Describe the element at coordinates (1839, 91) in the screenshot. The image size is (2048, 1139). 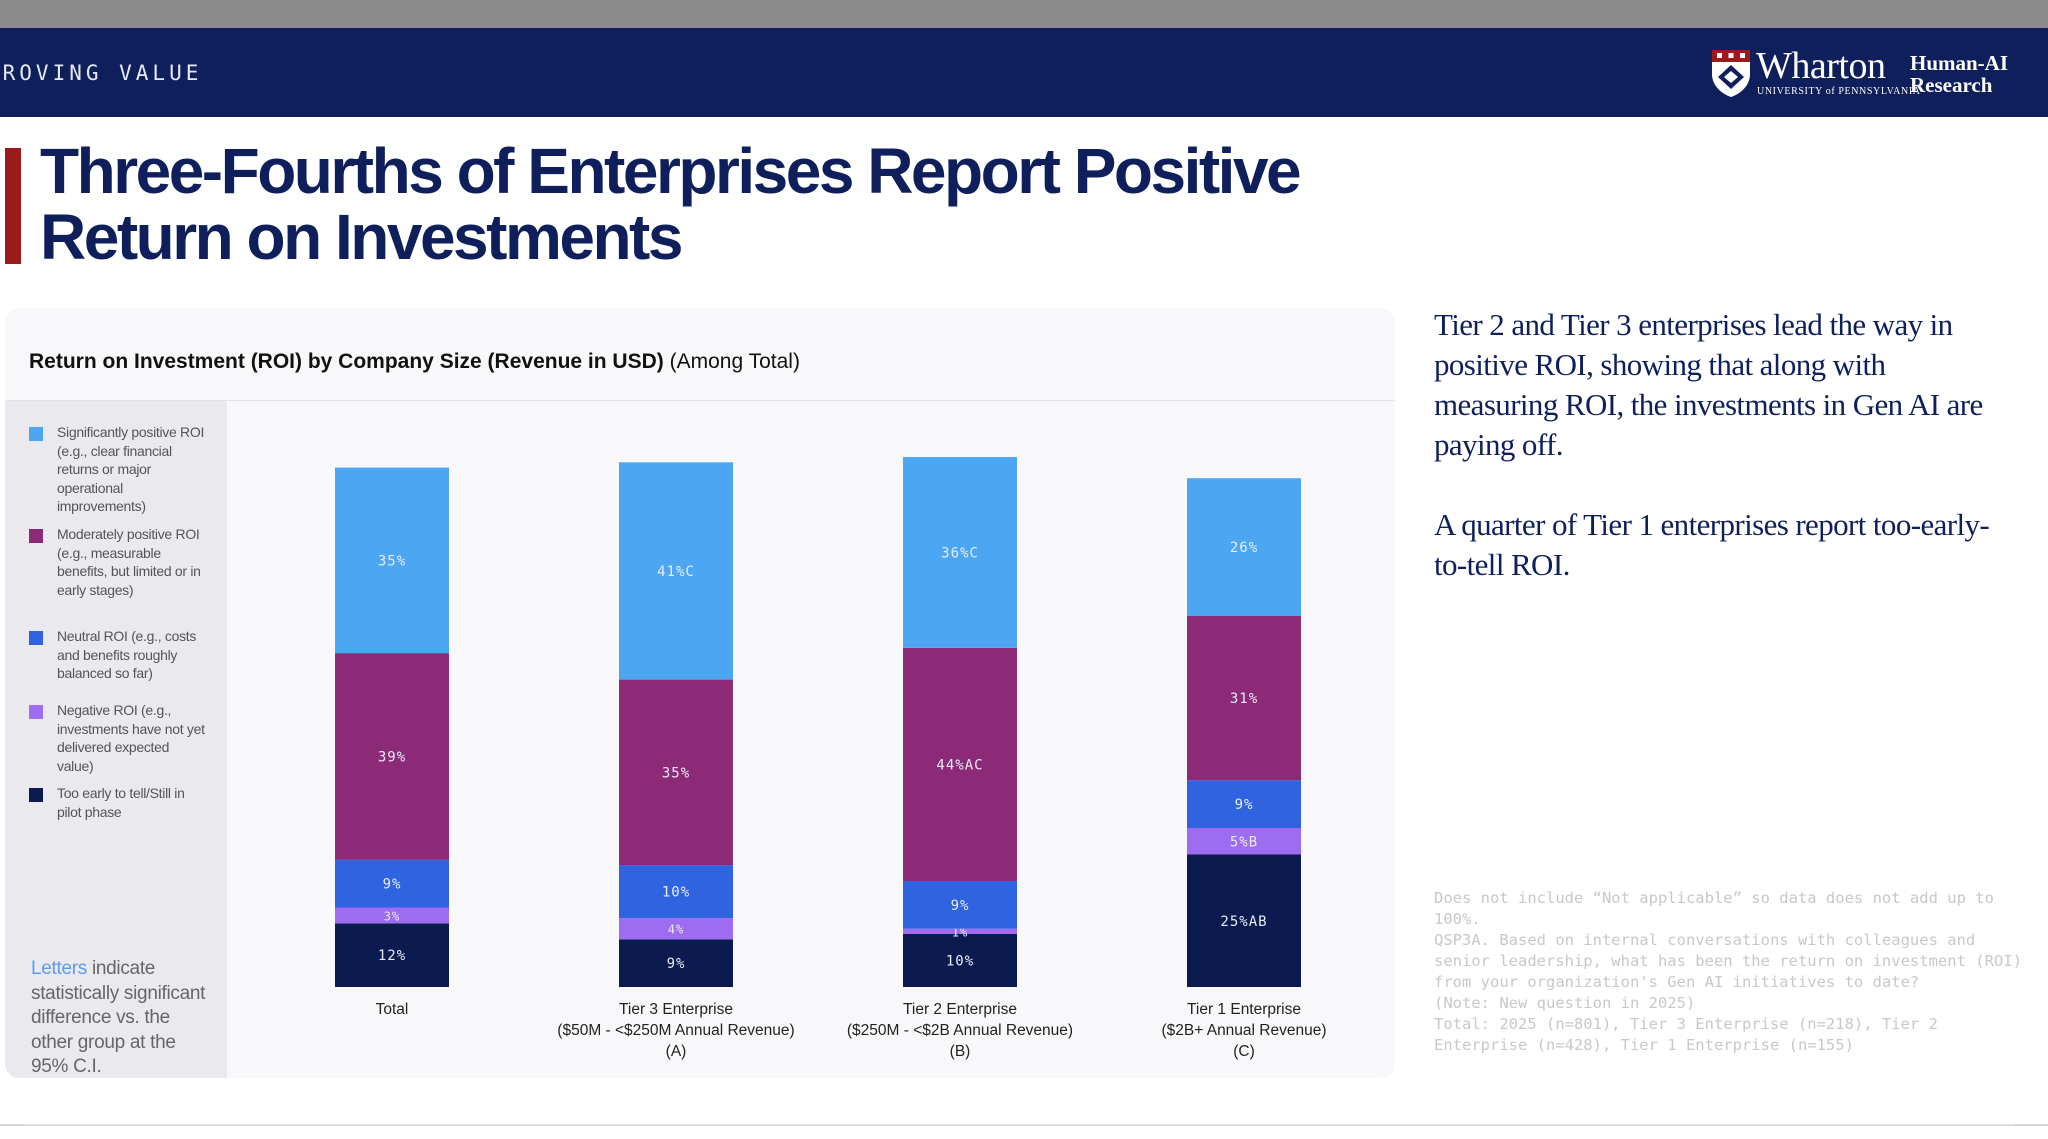
I see `university-name: UNIVERSITY of PENNSYLVANIA` at that location.